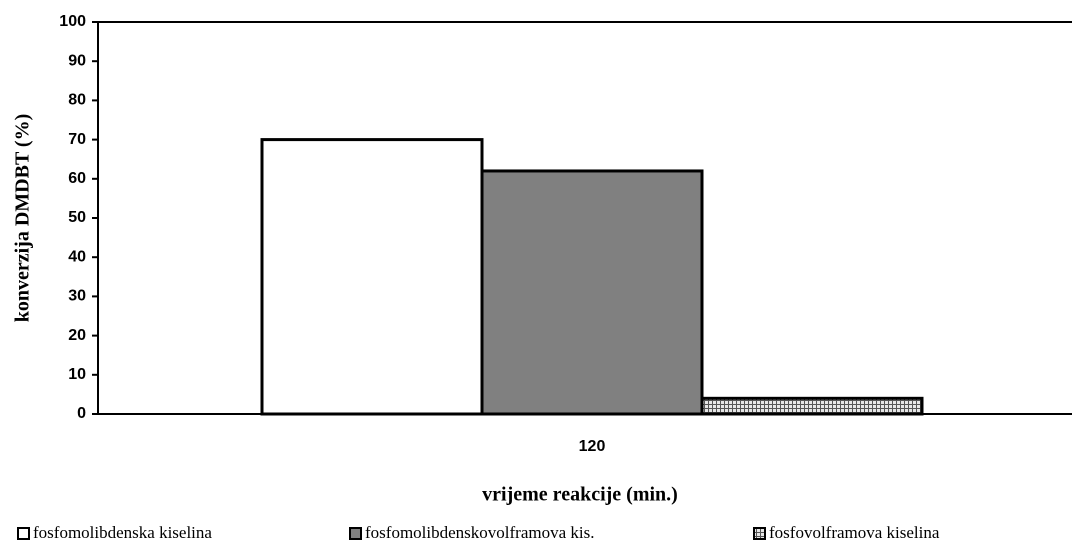 The image size is (1074, 544). What do you see at coordinates (77, 100) in the screenshot?
I see `y-tick-label: 80` at bounding box center [77, 100].